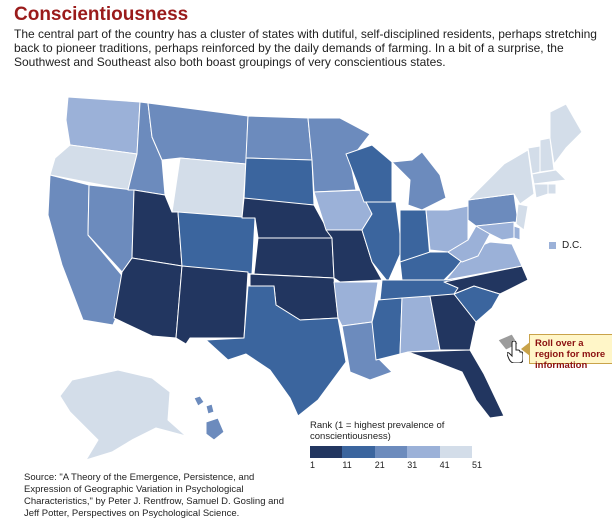  I want to click on state-new-mexico, so click(212, 305).